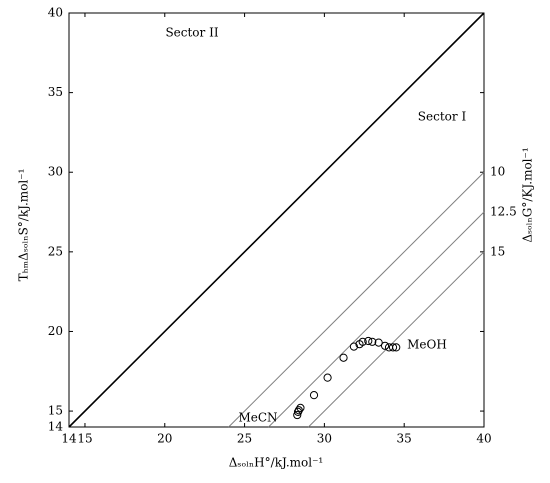  What do you see at coordinates (404, 439) in the screenshot?
I see `x-tick-label: 35` at bounding box center [404, 439].